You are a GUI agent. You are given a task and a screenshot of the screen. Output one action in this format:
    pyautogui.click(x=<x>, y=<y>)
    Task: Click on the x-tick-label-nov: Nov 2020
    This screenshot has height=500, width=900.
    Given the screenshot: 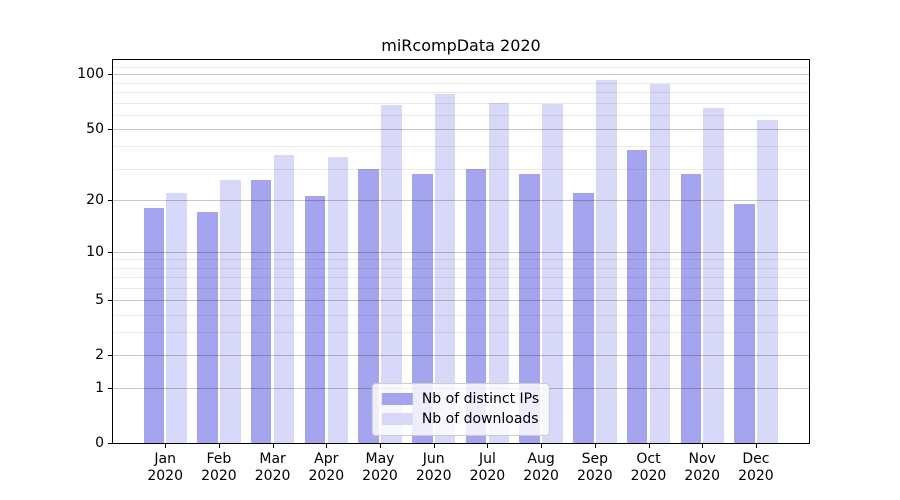 What is the action you would take?
    pyautogui.click(x=702, y=467)
    